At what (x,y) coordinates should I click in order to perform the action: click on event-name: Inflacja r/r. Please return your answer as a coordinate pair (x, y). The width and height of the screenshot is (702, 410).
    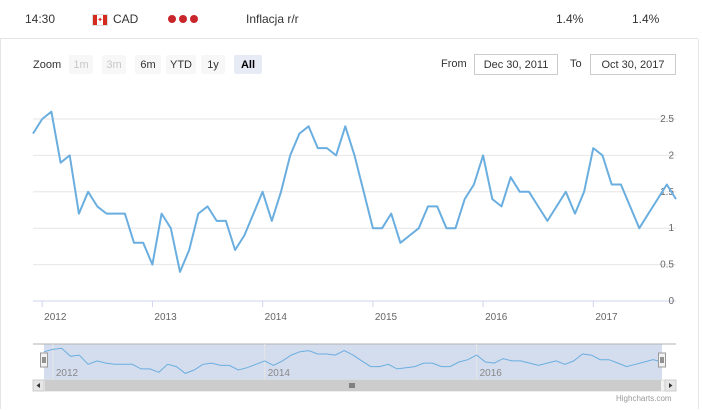
    Looking at the image, I should click on (272, 19).